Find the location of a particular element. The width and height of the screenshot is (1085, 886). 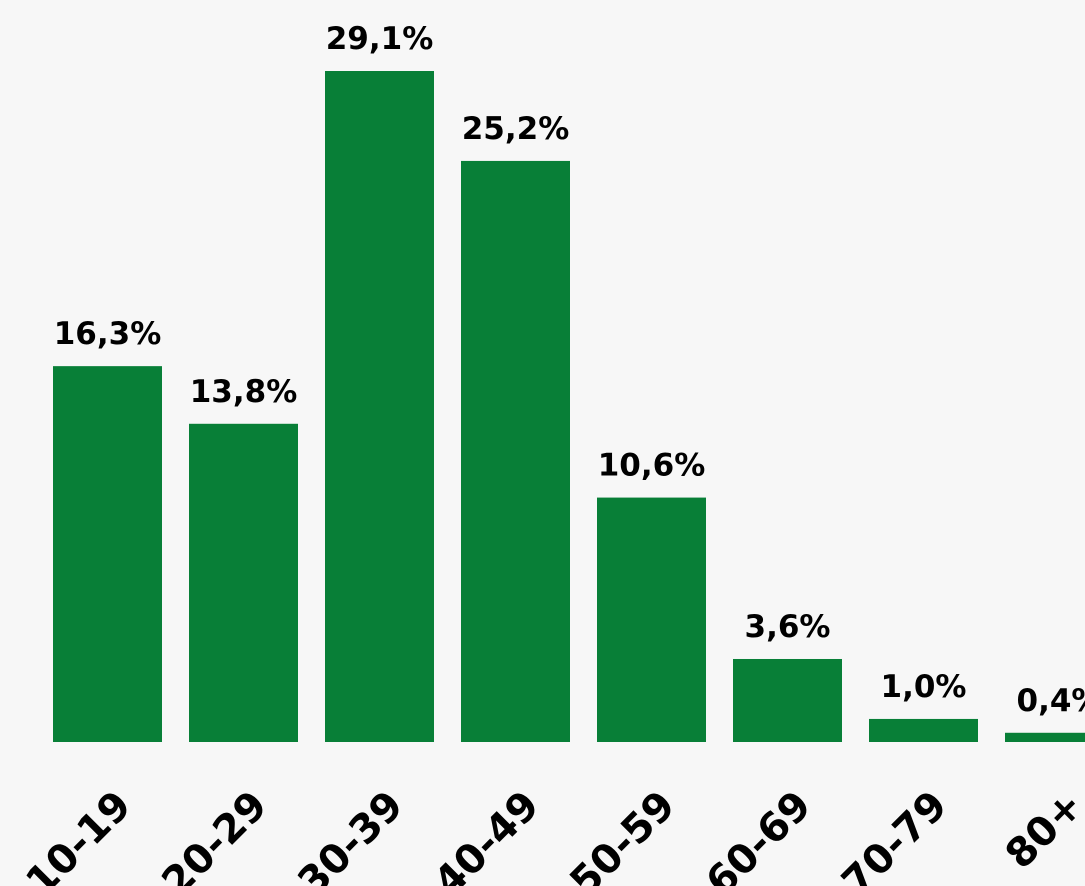

category-label-60-69: 60-69 is located at coordinates (758, 834).